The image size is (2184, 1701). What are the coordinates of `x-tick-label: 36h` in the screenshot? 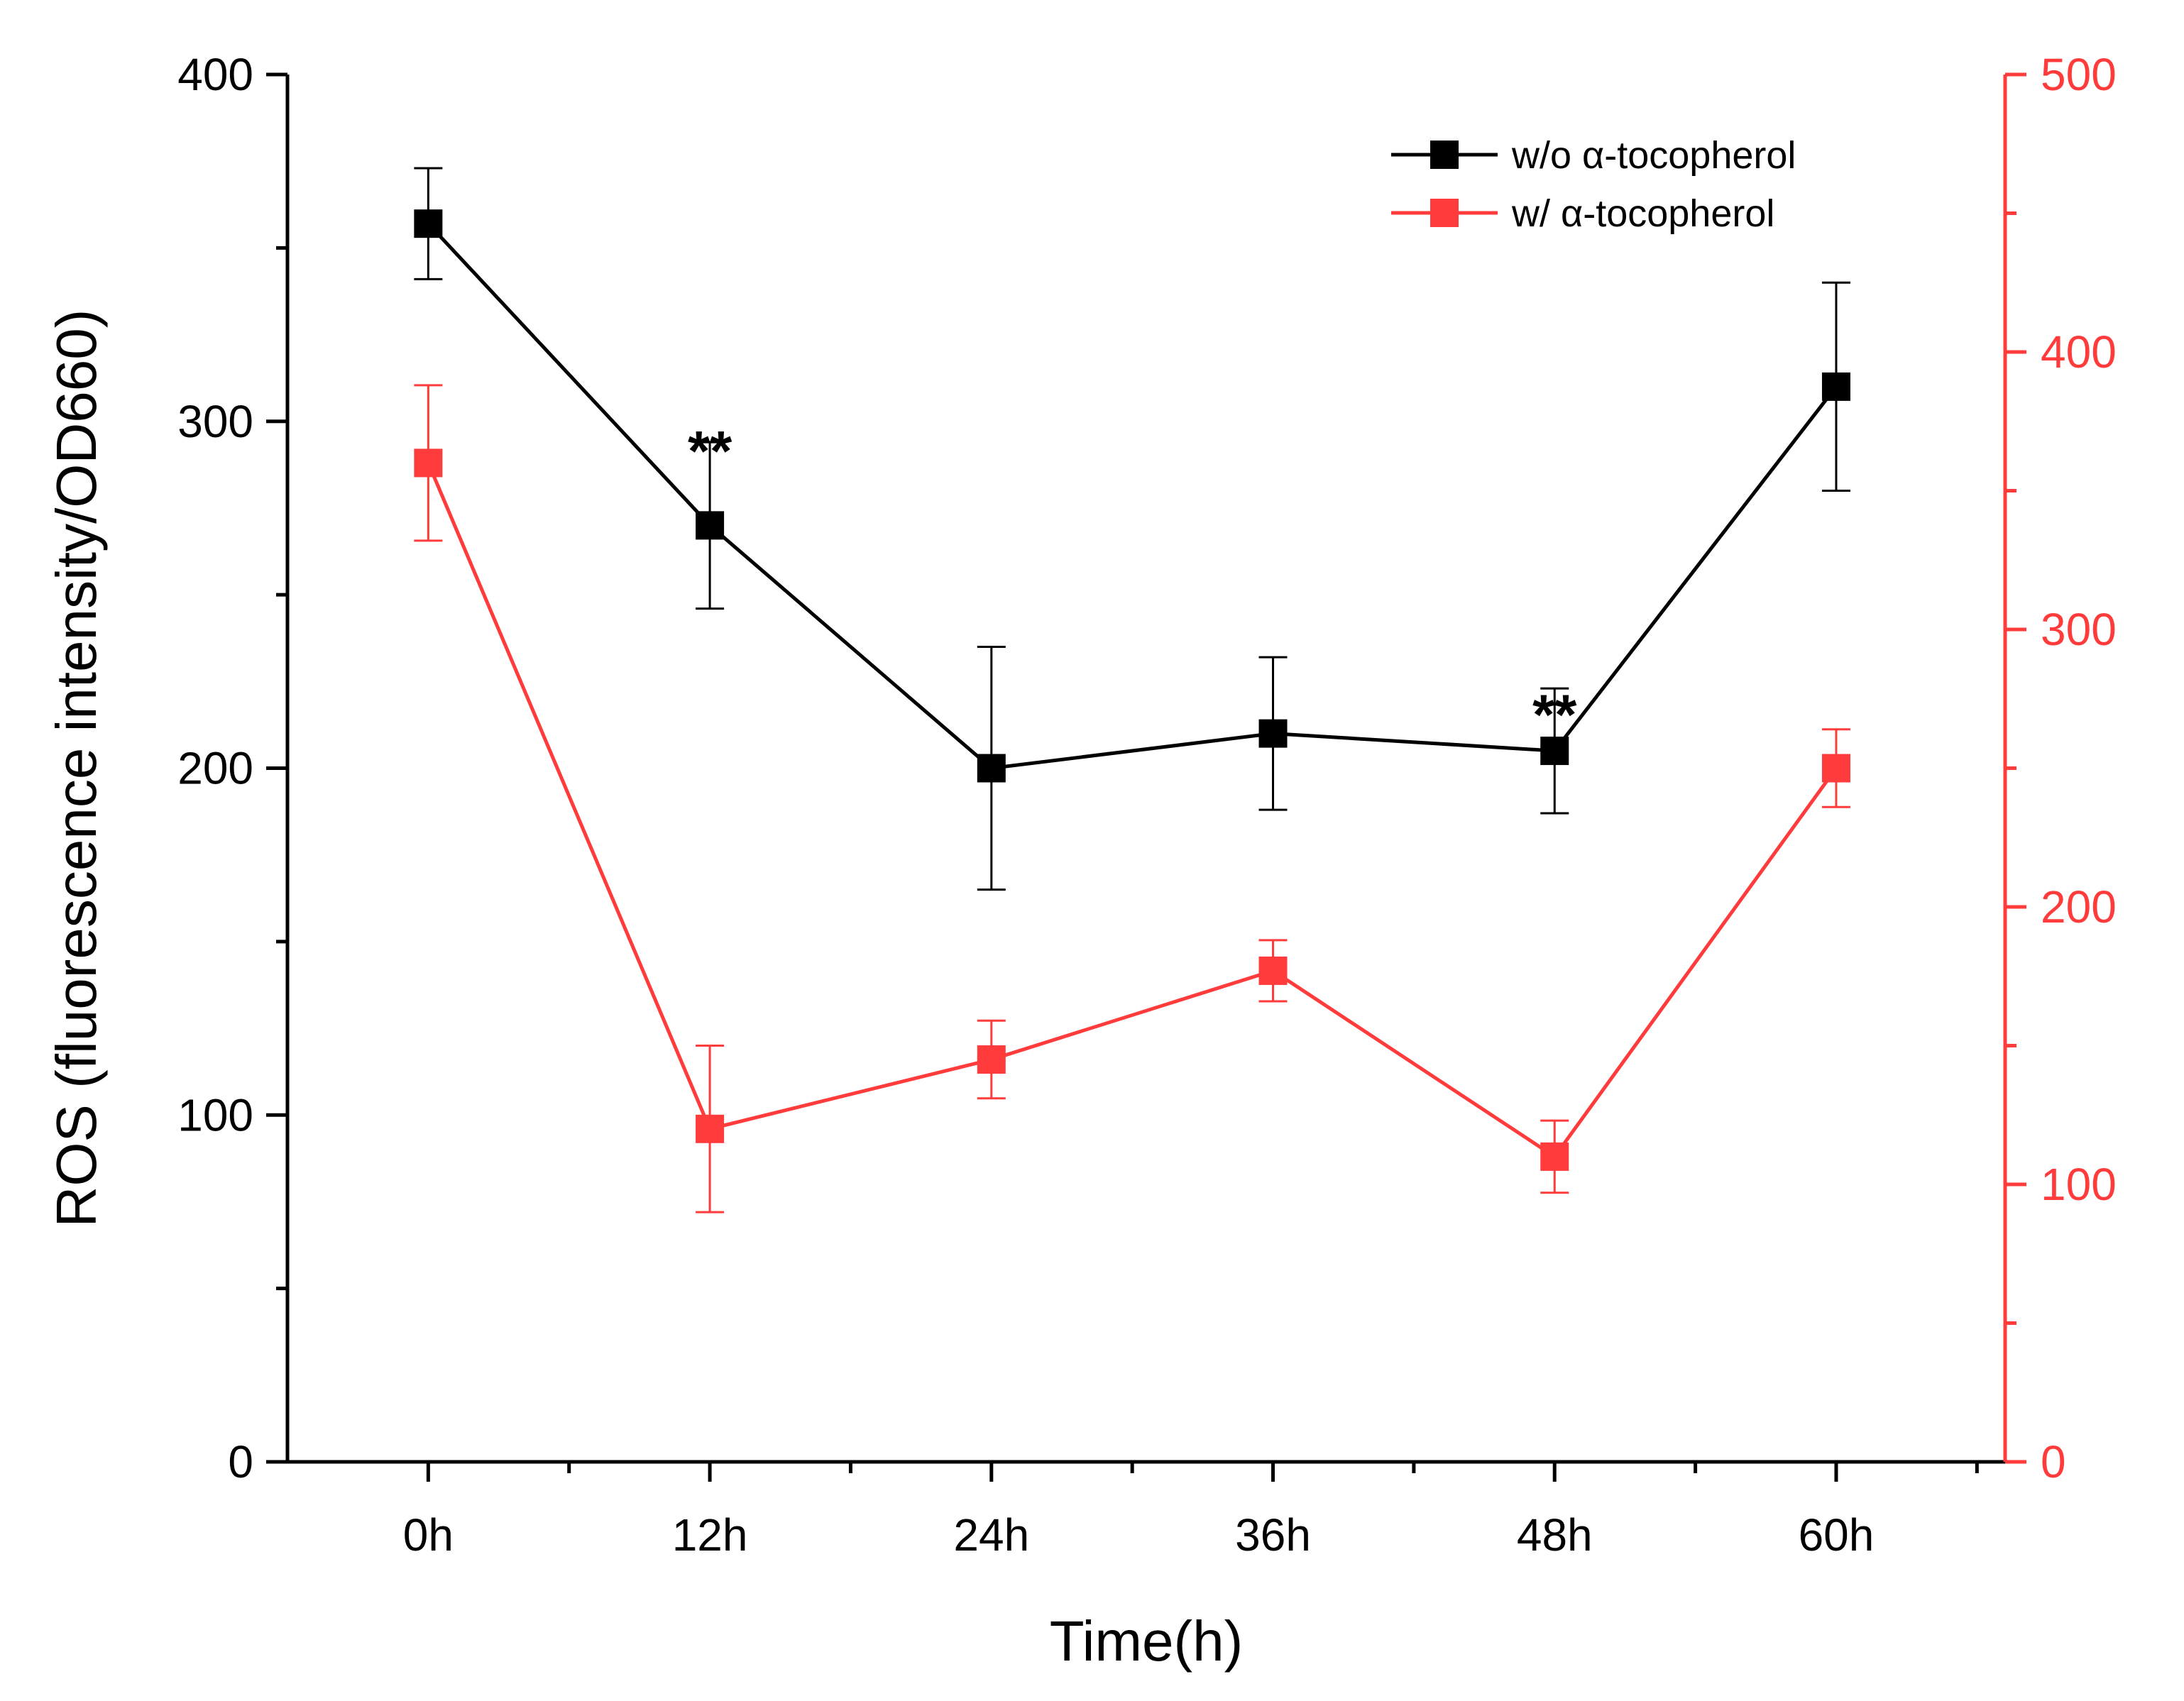 It's located at (1273, 1534).